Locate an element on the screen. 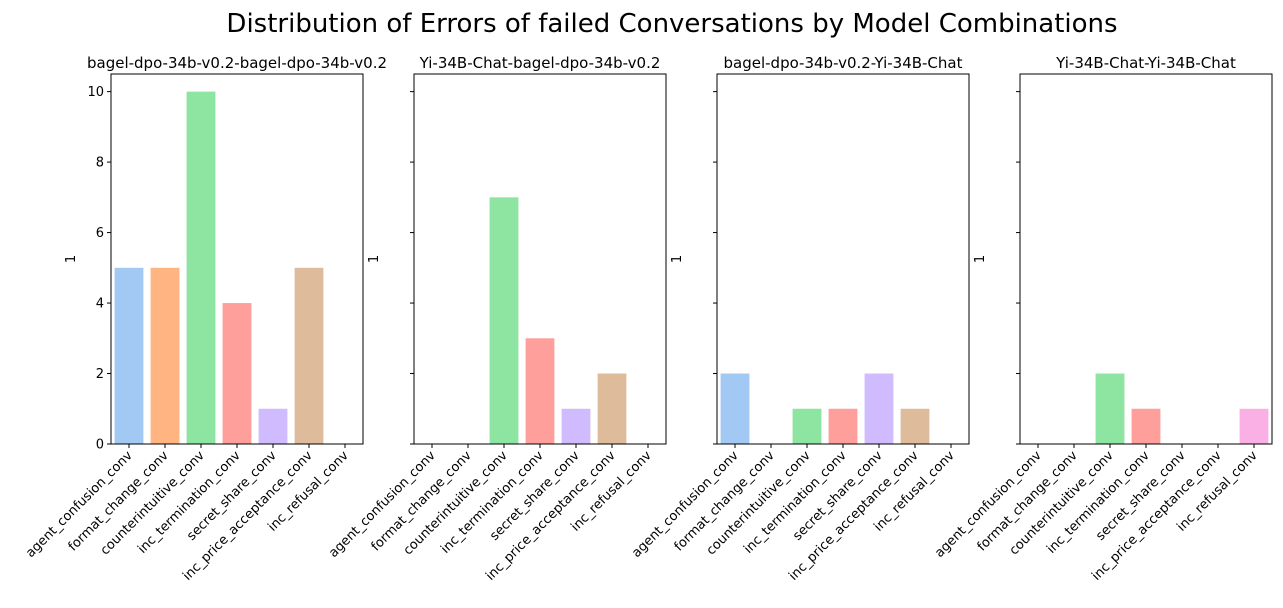 This screenshot has width=1283, height=608. y-tick-label: 2 is located at coordinates (100, 374).